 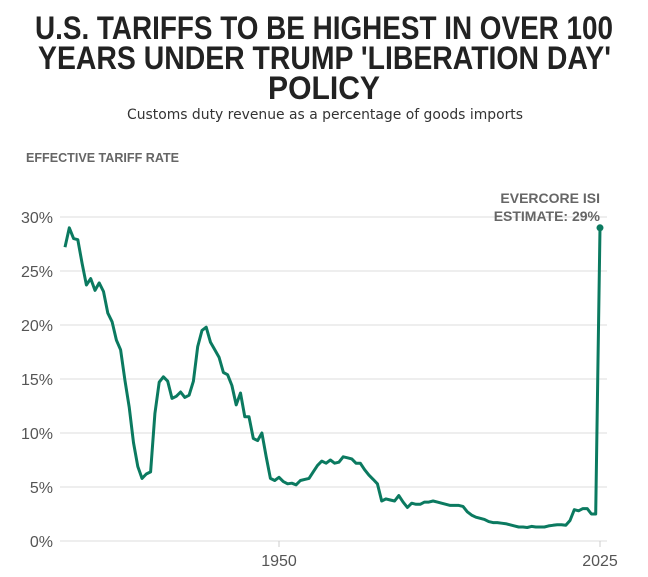 I want to click on y-tick-label: 0%, so click(x=41, y=542).